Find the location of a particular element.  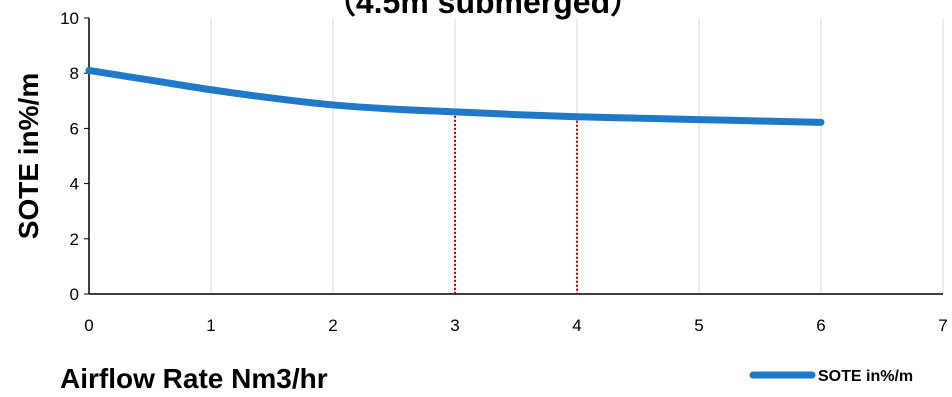

y-axis-label: SOTE in%/m is located at coordinates (28, 156).